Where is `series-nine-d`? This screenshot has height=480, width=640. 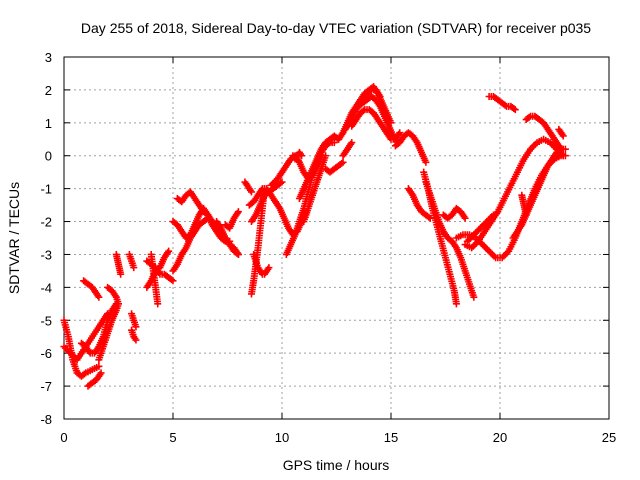
series-nine-d is located at coordinates (261, 264).